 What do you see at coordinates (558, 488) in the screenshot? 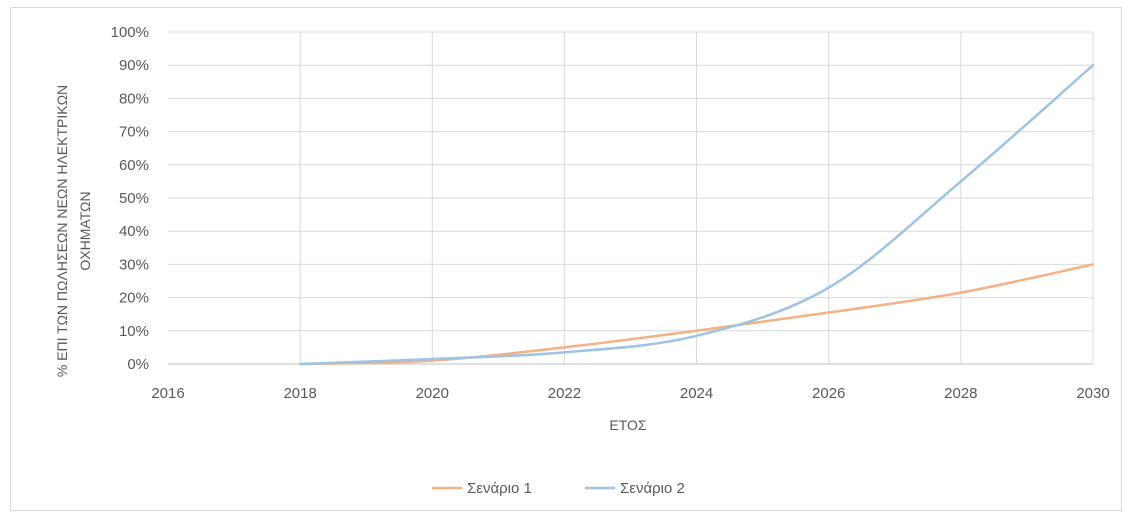
I see `legend: Σενάριο 1 Σενάριο 2` at bounding box center [558, 488].